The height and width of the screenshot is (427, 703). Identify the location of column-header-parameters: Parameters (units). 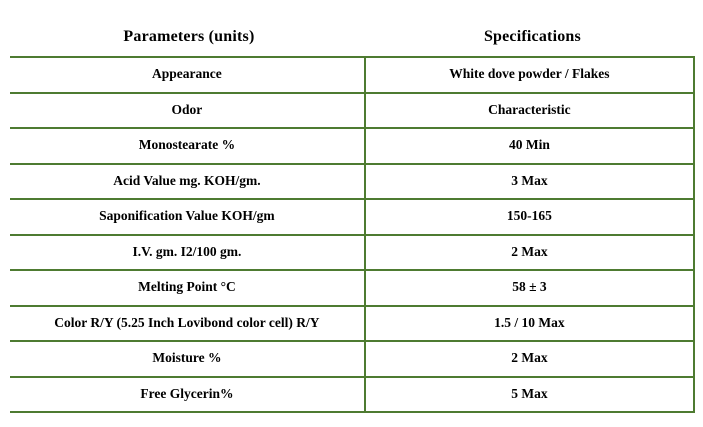
(189, 36).